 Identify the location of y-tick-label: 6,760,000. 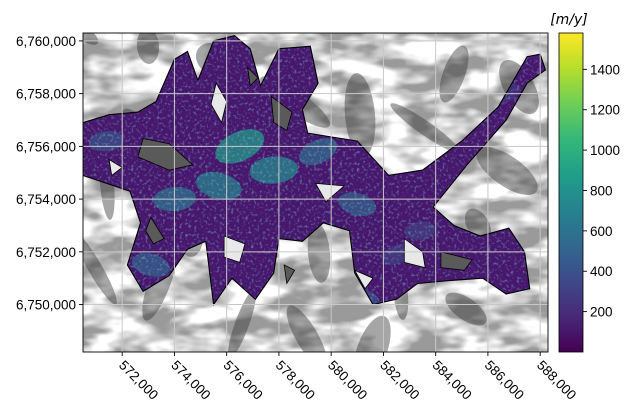
(46, 41).